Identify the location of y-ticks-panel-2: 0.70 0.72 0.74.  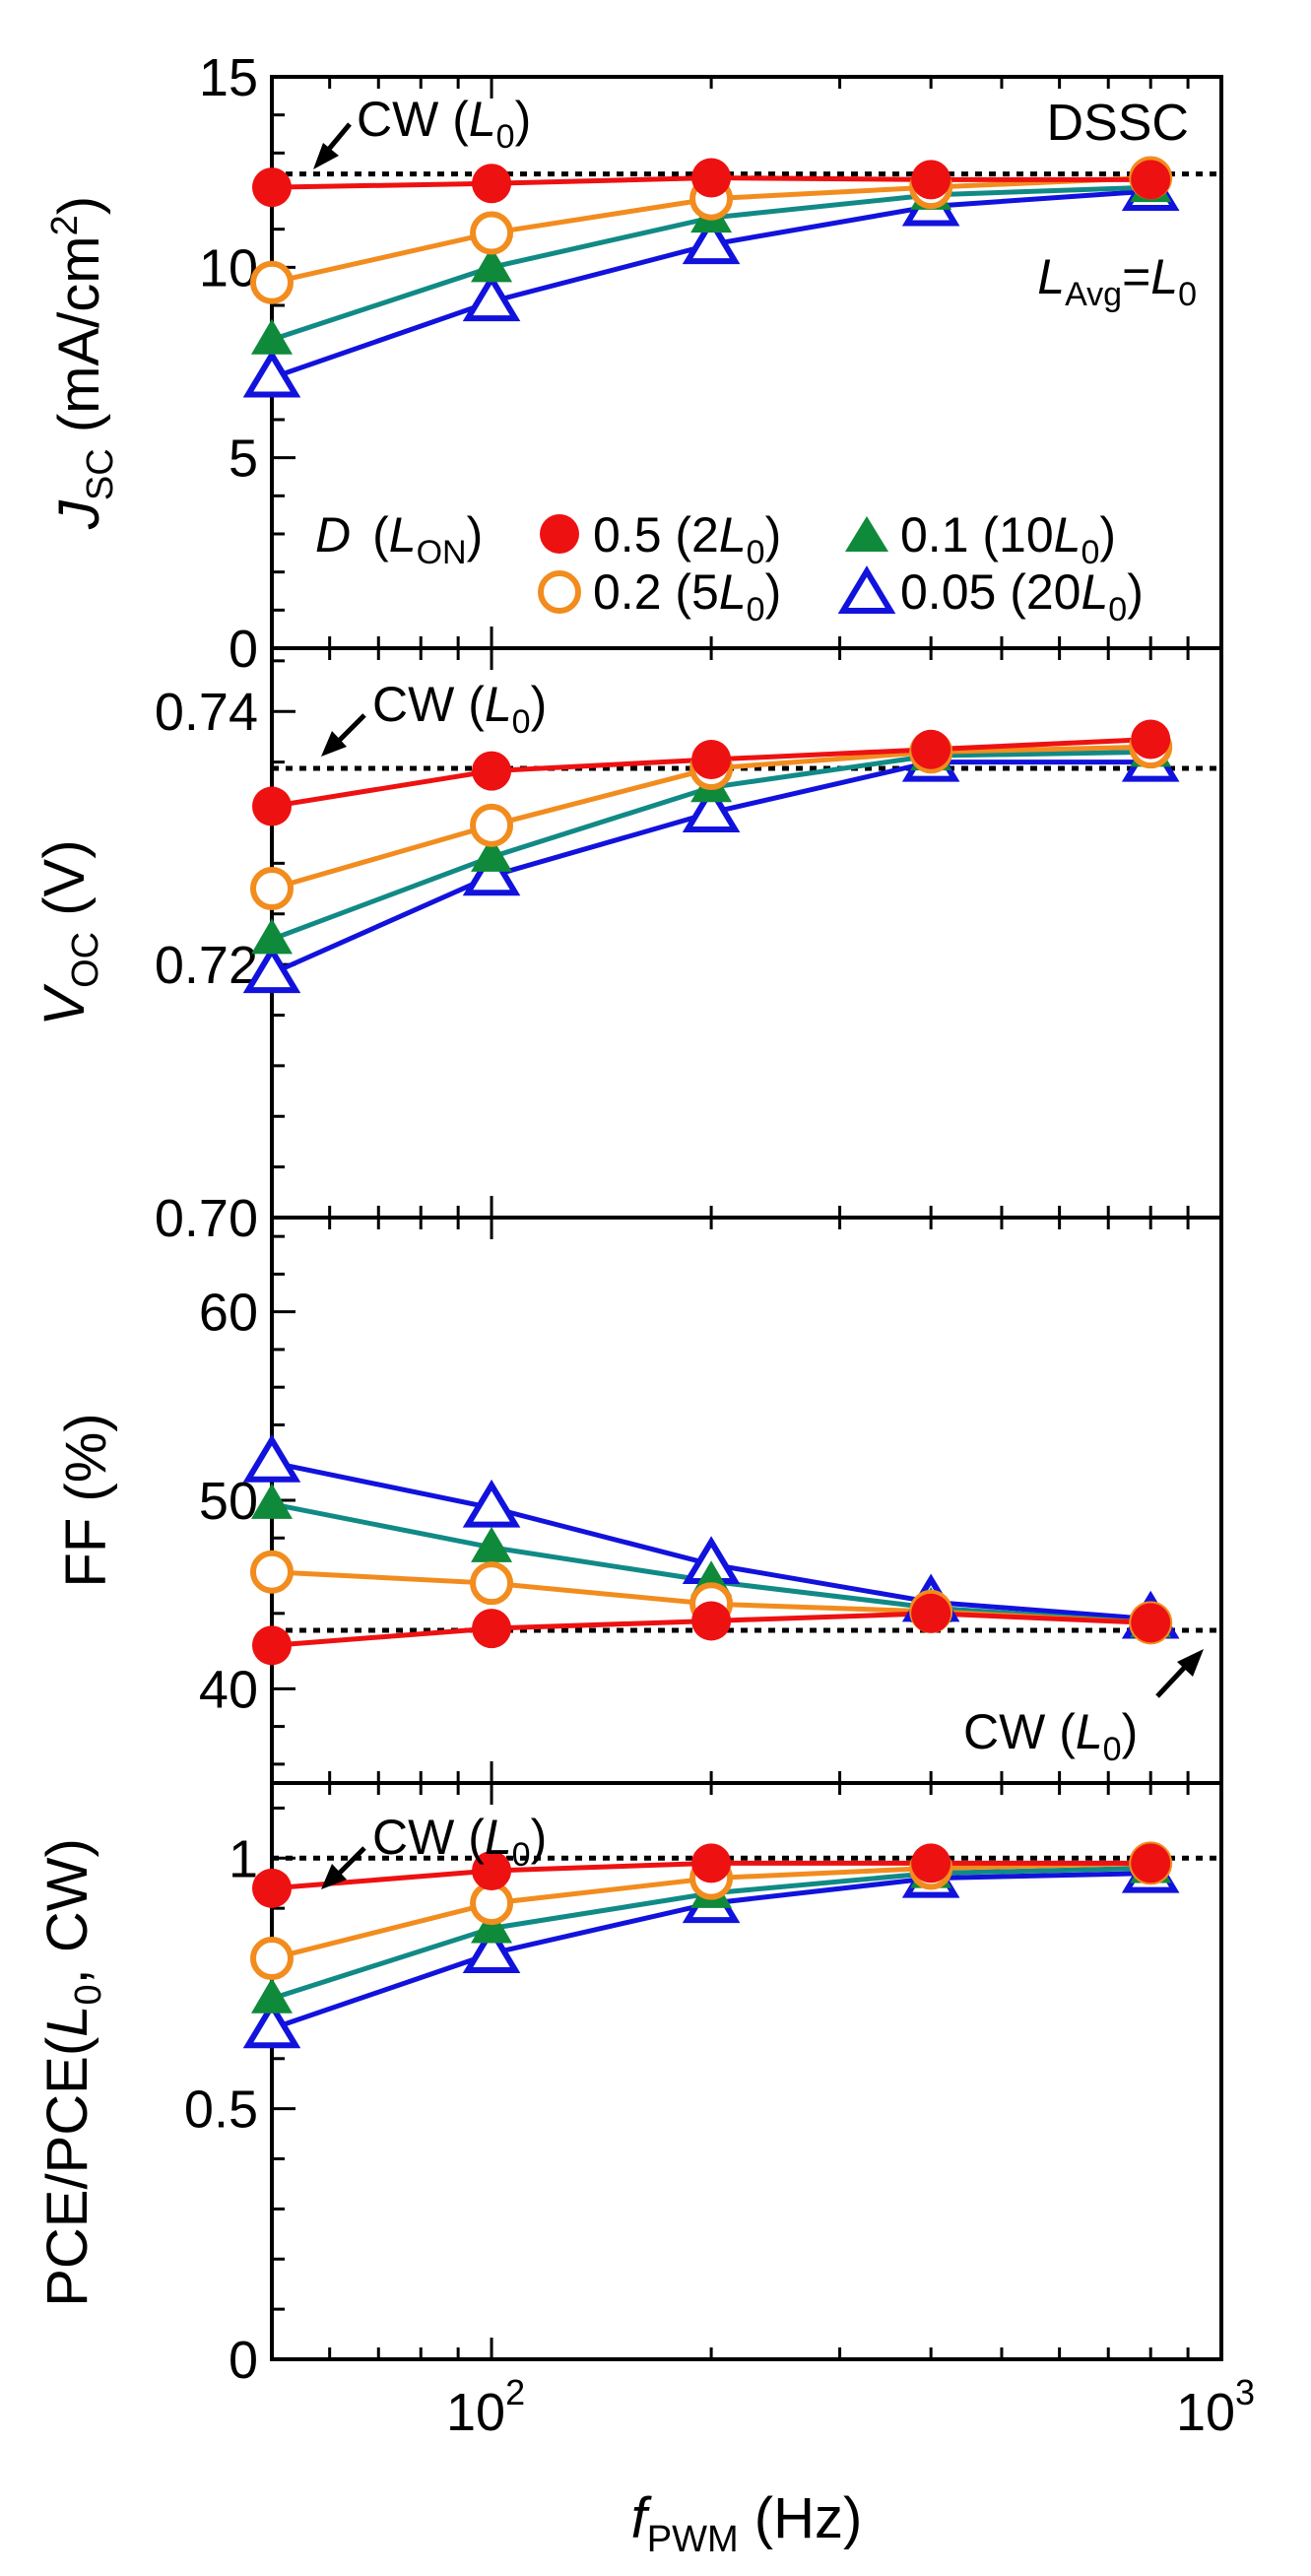
(225, 954).